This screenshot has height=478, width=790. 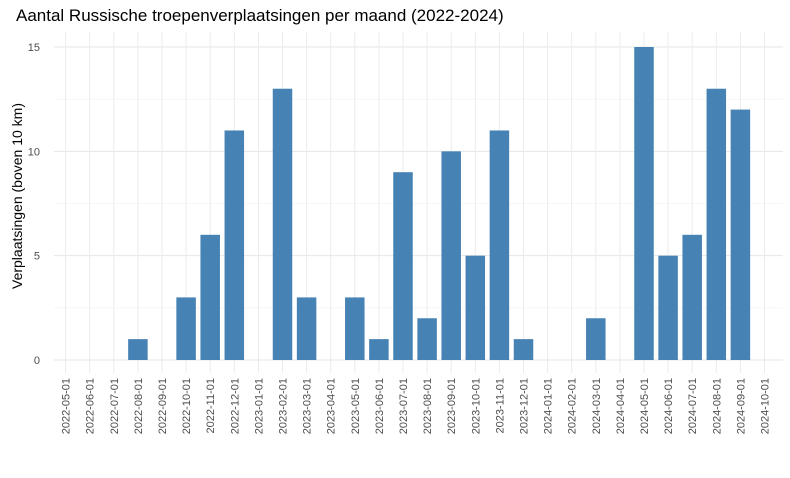 What do you see at coordinates (573, 406) in the screenshot?
I see `x-tick-label: 2024-02-01` at bounding box center [573, 406].